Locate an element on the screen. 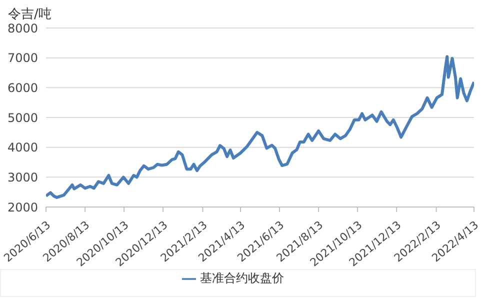 The height and width of the screenshot is (301, 500). y-tick-label: 4000 is located at coordinates (22, 147).